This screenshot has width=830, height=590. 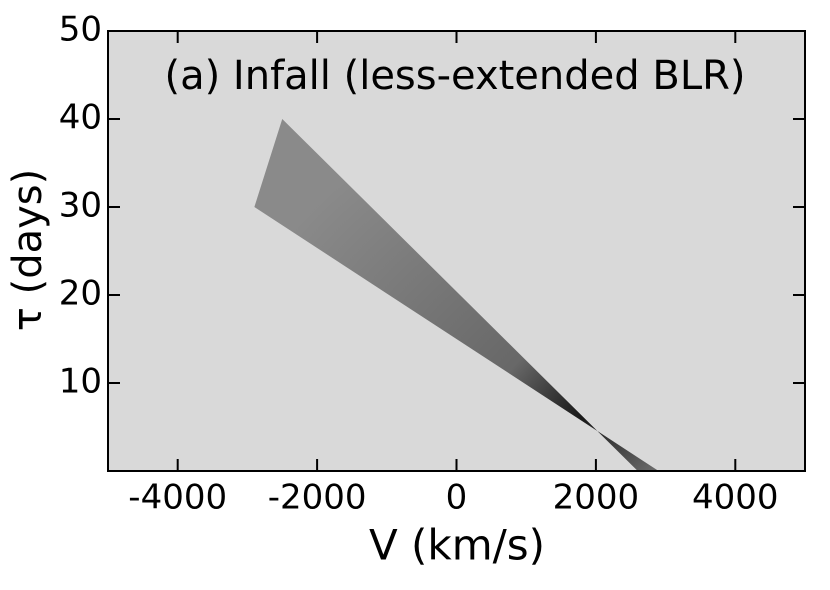 What do you see at coordinates (177, 498) in the screenshot?
I see `x-tick-label: -4000` at bounding box center [177, 498].